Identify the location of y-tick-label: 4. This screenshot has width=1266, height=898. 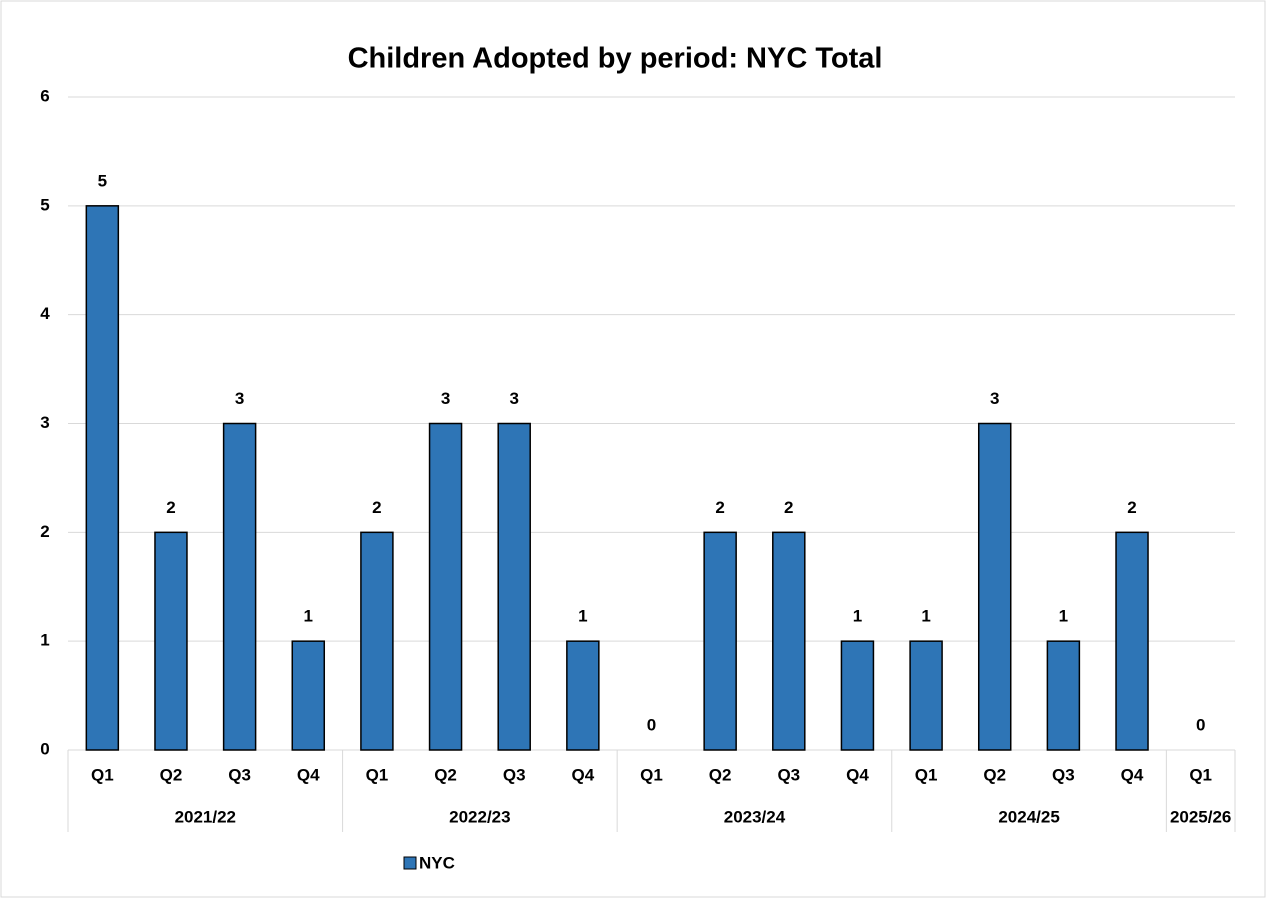
(45, 313).